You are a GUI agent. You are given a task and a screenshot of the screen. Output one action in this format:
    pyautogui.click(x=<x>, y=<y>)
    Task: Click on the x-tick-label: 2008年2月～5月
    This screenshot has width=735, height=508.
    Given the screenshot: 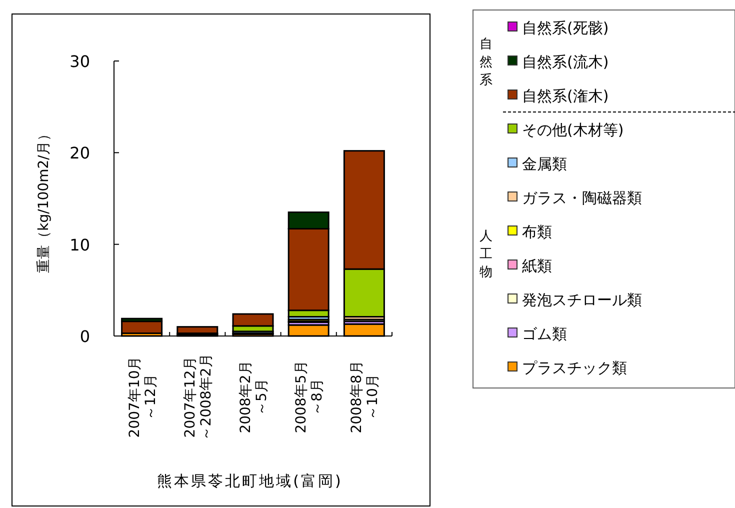 What is the action you would take?
    pyautogui.click(x=254, y=397)
    